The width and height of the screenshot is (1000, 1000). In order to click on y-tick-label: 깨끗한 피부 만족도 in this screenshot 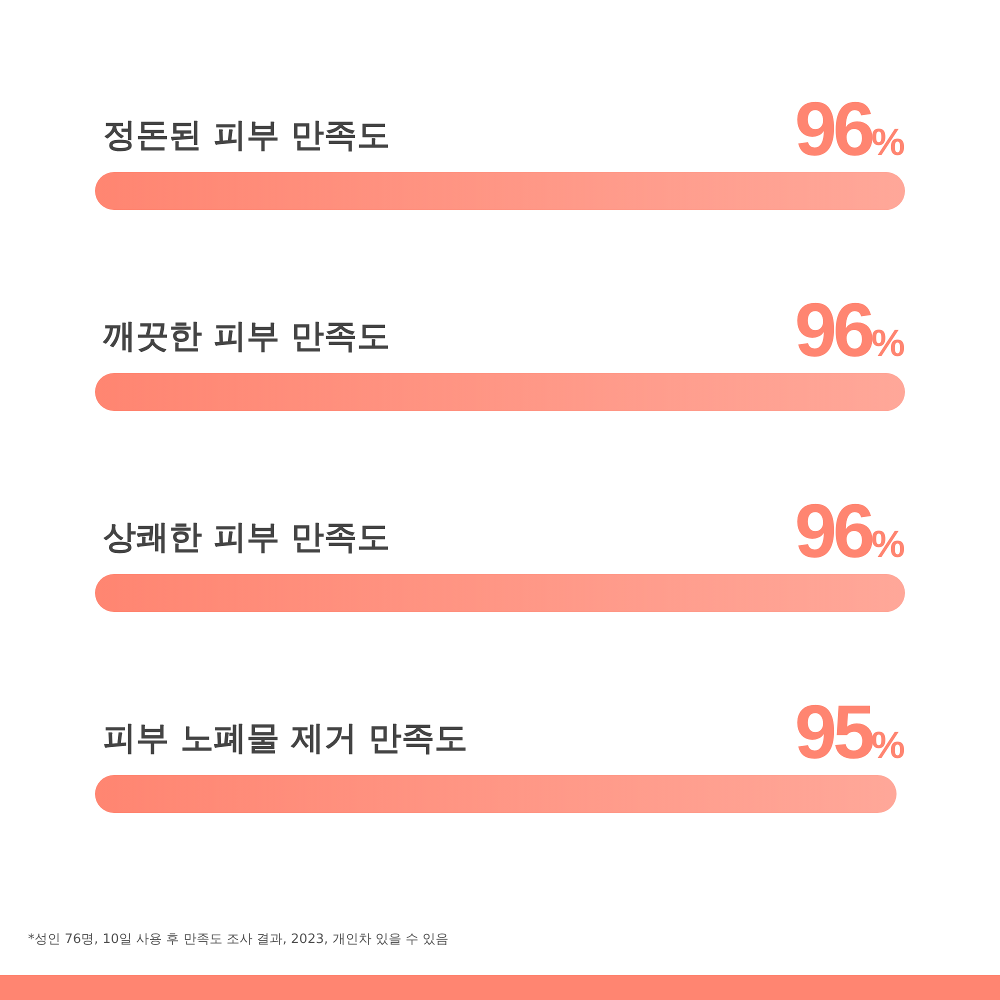, I will do `click(246, 335)`.